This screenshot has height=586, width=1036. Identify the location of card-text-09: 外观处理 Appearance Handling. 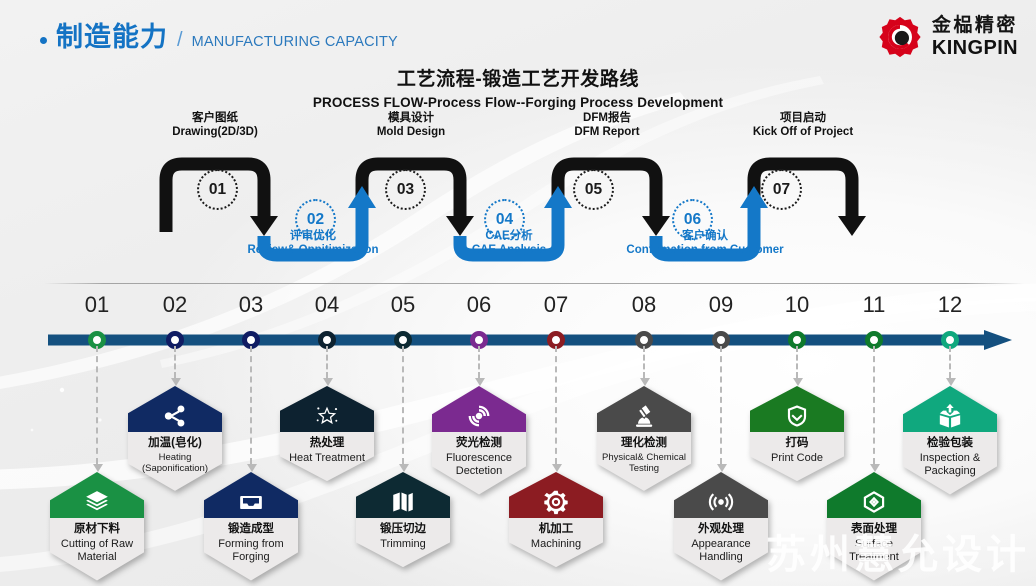
(721, 549).